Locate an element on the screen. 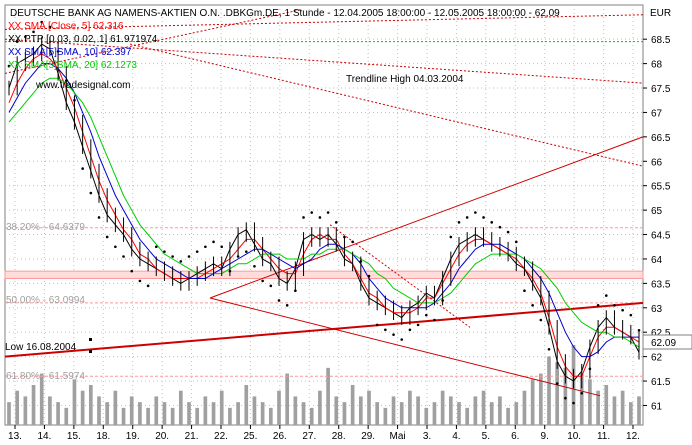  y-tick-label: 67.5 is located at coordinates (661, 89).